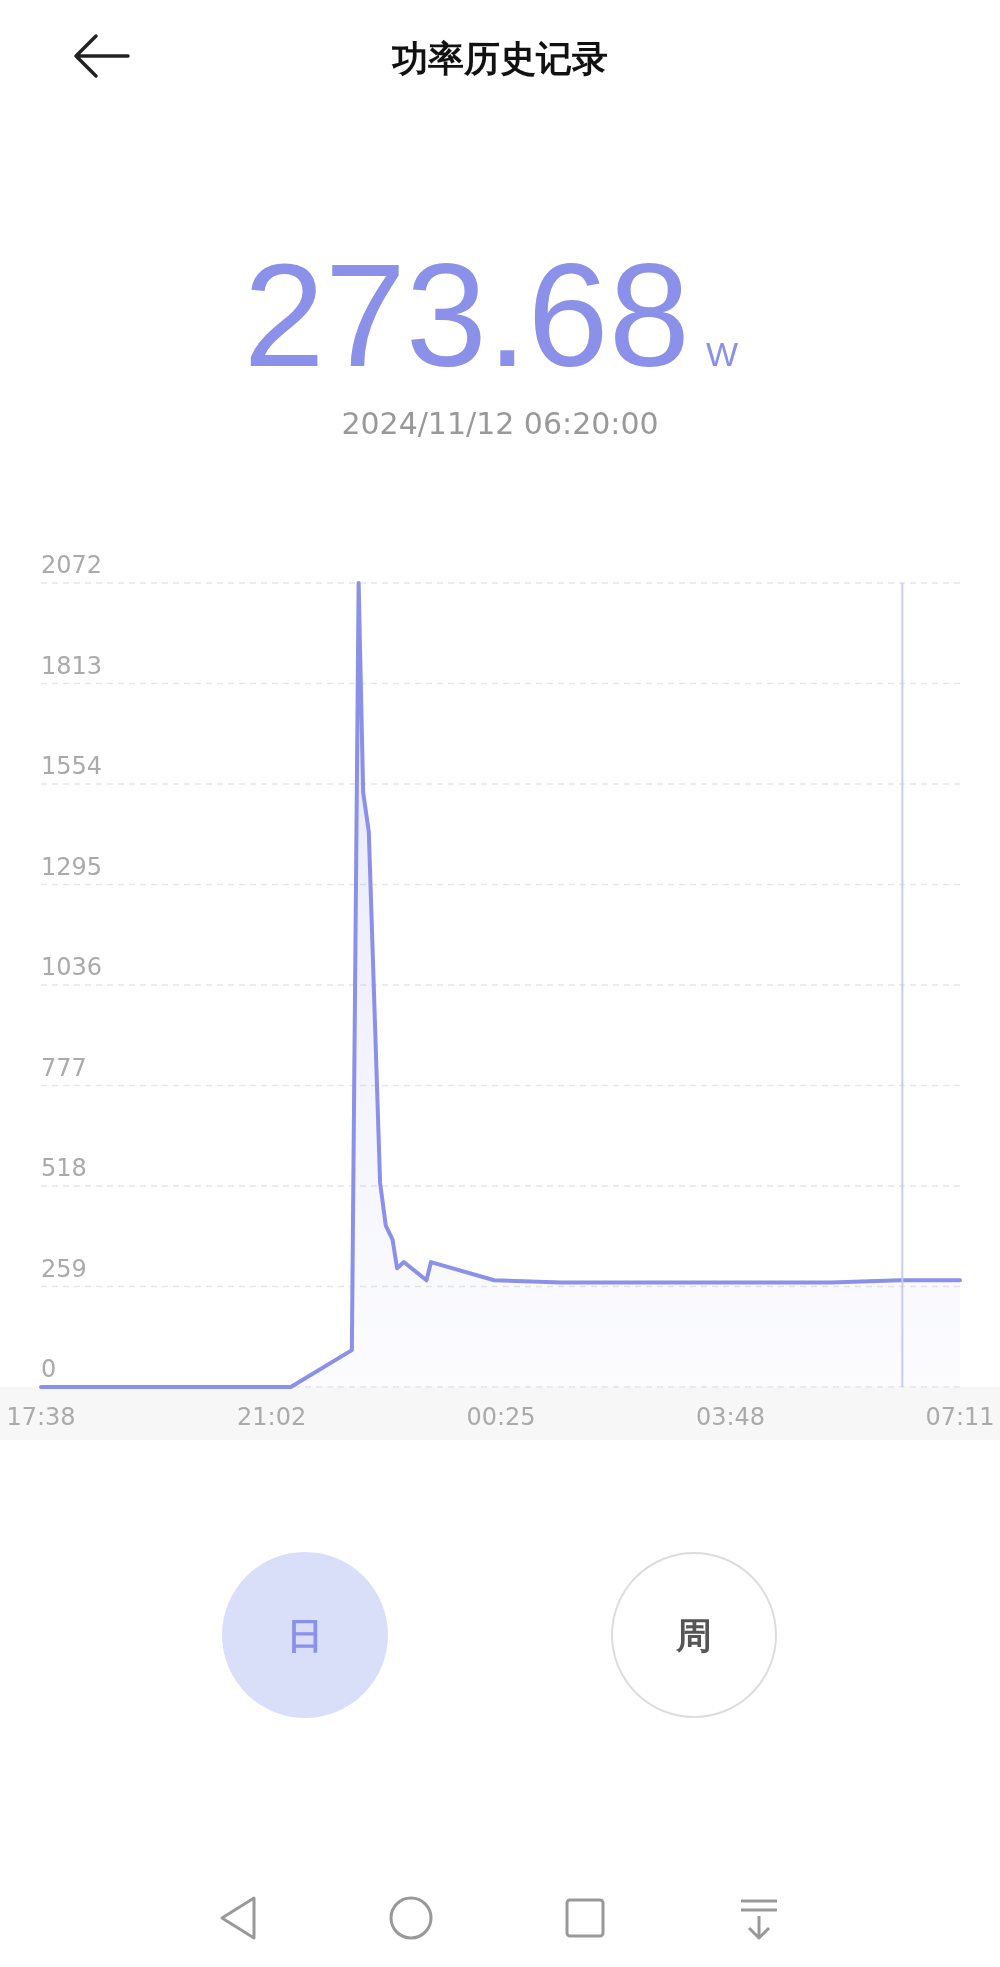 This screenshot has height=1967, width=1000. Describe the element at coordinates (501, 1417) in the screenshot. I see `x-tick-label: 00:25` at that location.